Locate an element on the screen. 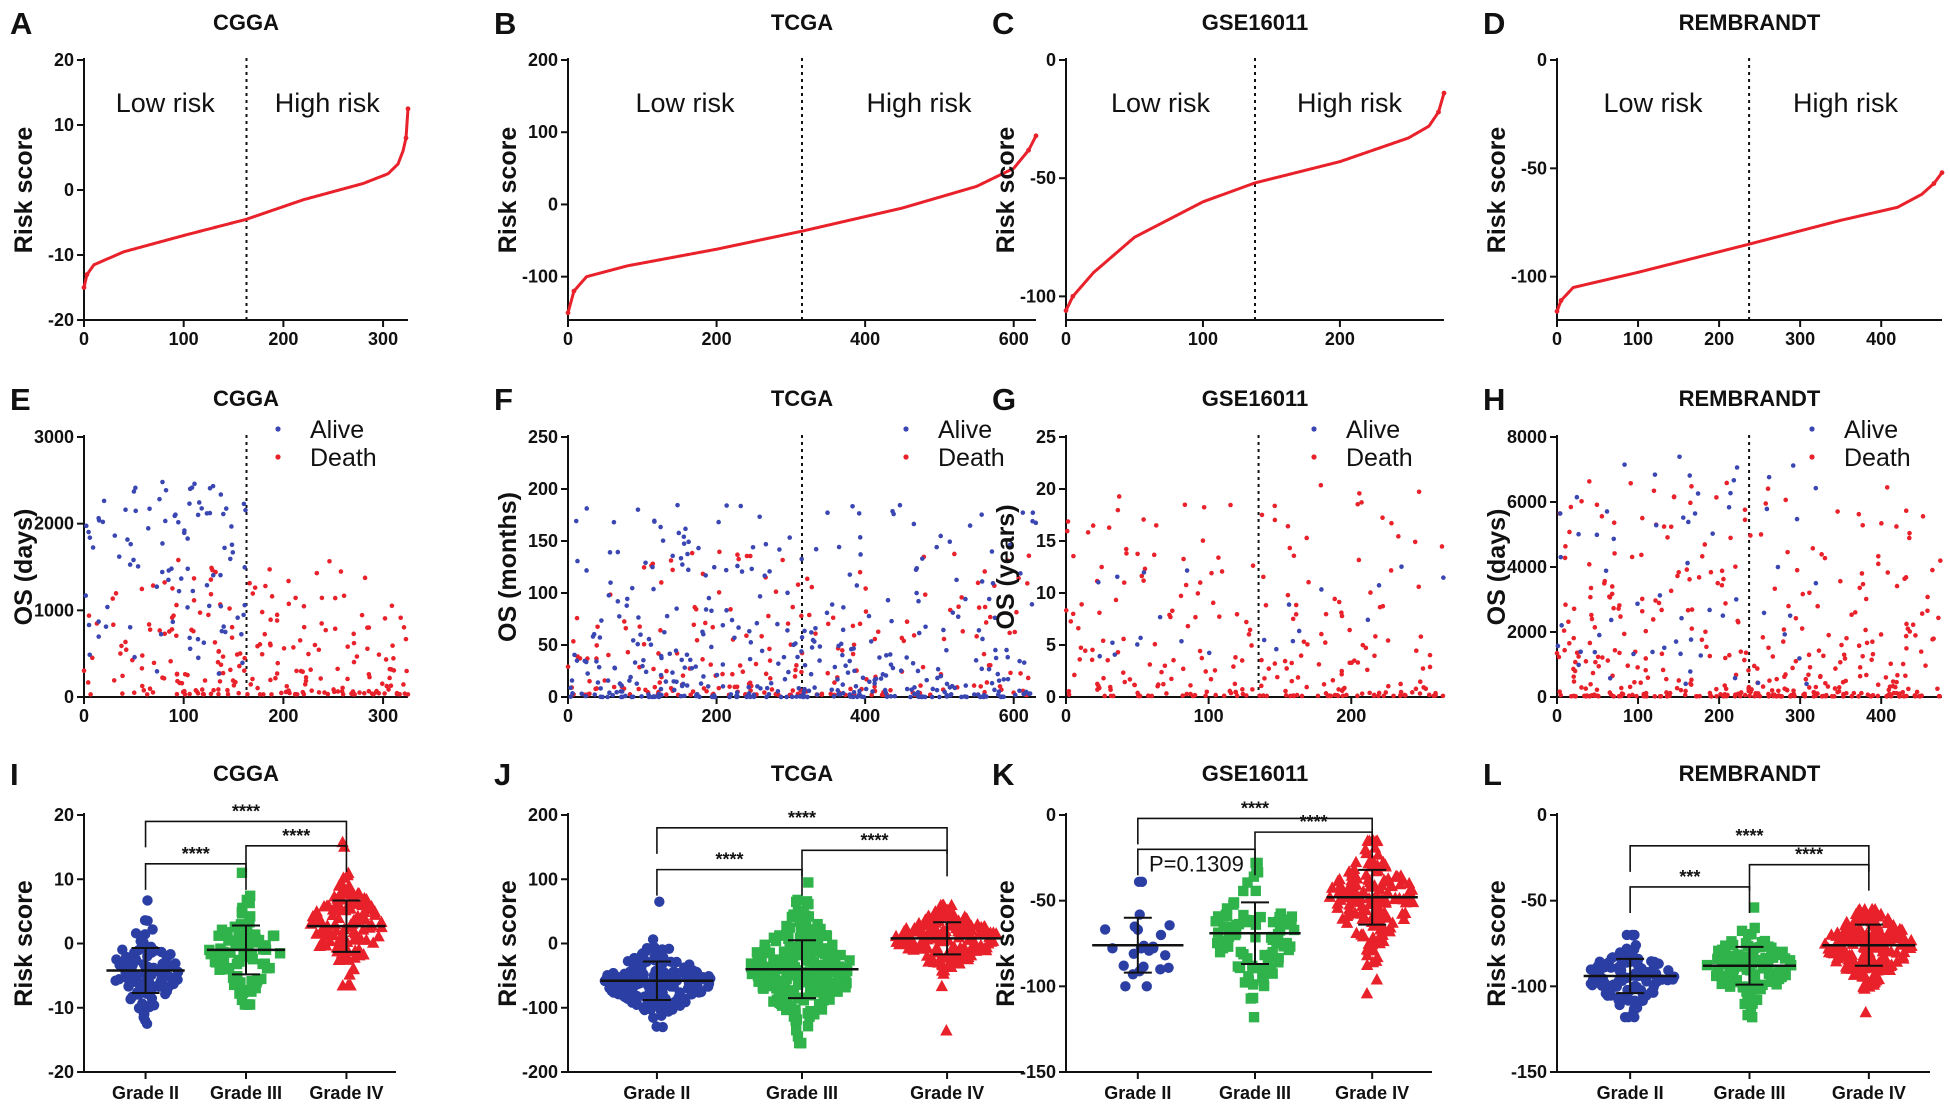 Image resolution: width=1950 pixels, height=1104 pixels. x-tick-label: 100 is located at coordinates (1638, 339).